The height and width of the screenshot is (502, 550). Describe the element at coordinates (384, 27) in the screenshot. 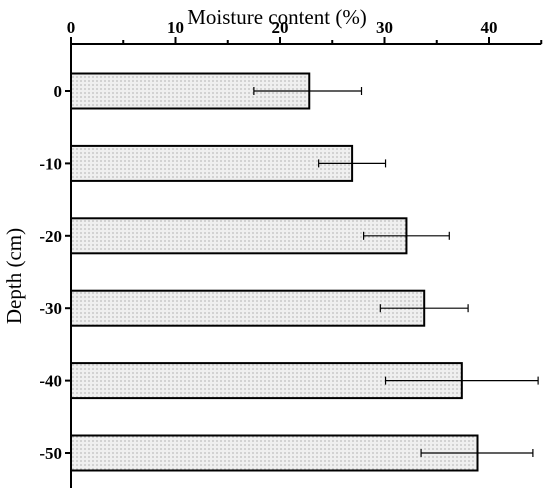

I see `x-tick-label: 30` at that location.